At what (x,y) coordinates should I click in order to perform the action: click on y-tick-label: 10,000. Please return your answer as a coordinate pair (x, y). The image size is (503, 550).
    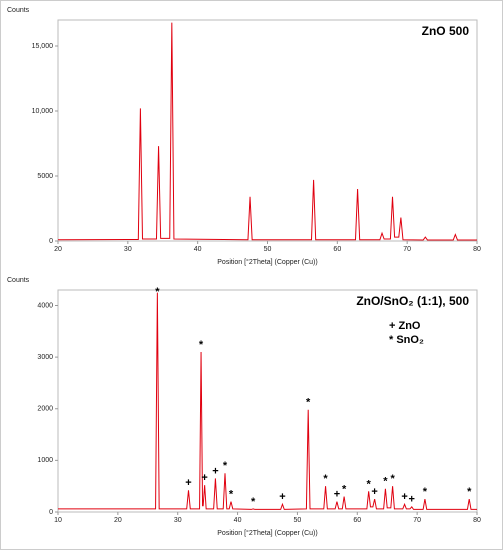
    Looking at the image, I should click on (43, 111).